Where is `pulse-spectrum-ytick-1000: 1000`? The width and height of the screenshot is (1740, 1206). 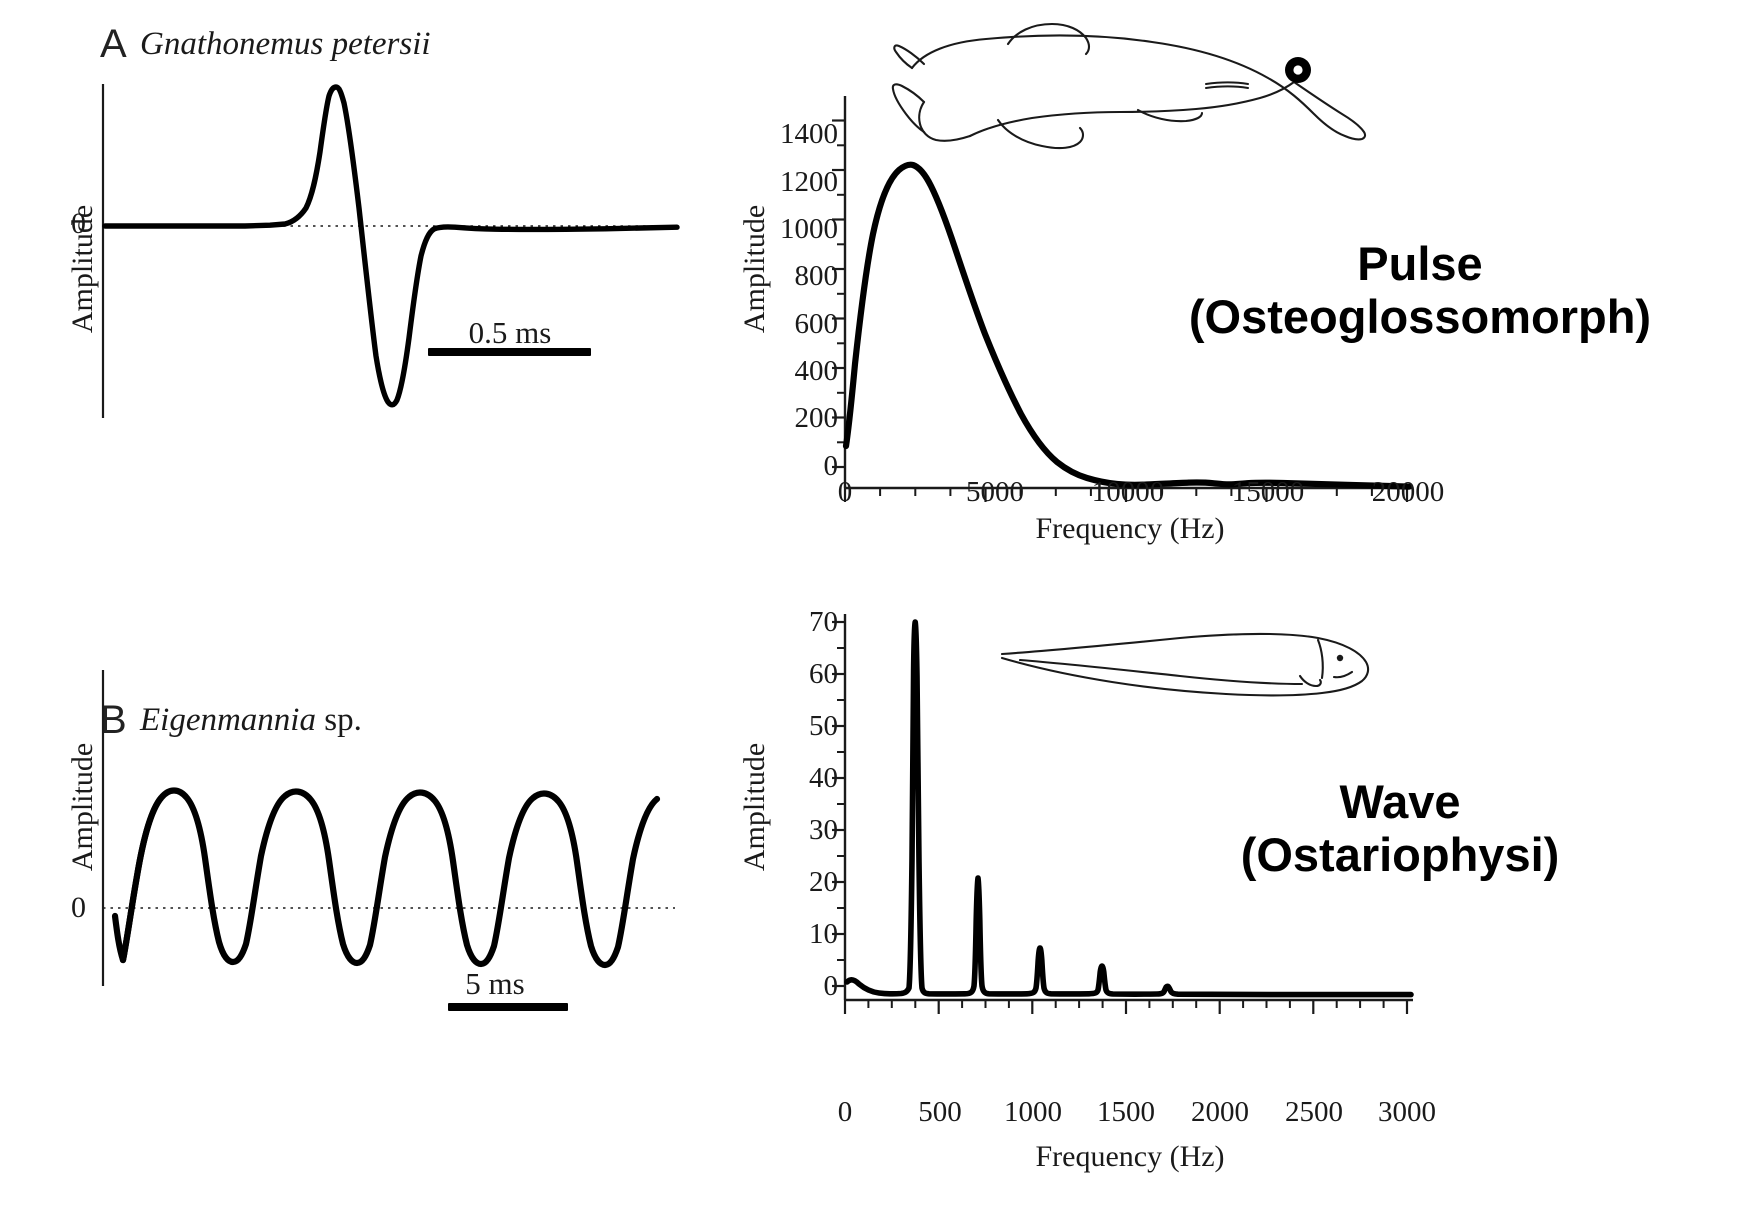
pulse-spectrum-ytick-1000: 1000 is located at coordinates (809, 229).